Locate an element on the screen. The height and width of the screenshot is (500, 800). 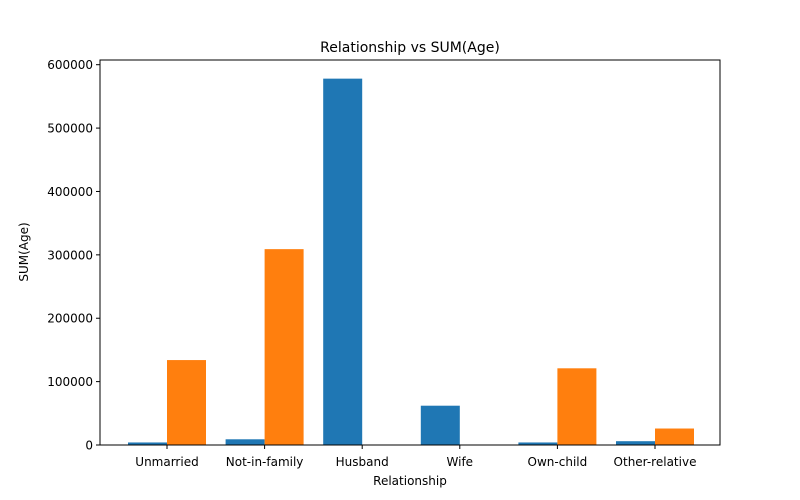
x-tick-label: Wife is located at coordinates (460, 462).